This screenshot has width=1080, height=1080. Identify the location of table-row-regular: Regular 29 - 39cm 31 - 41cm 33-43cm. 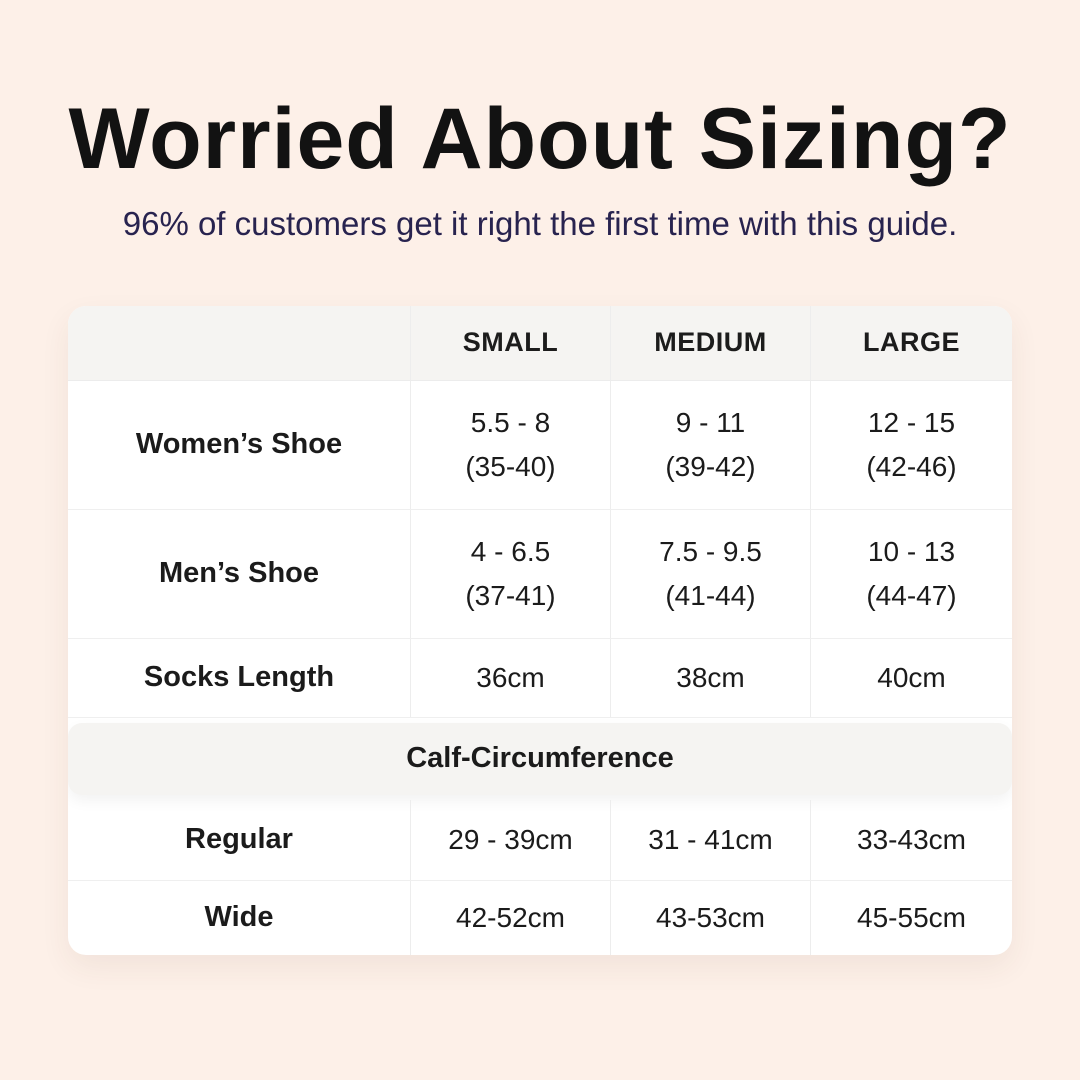
(540, 839).